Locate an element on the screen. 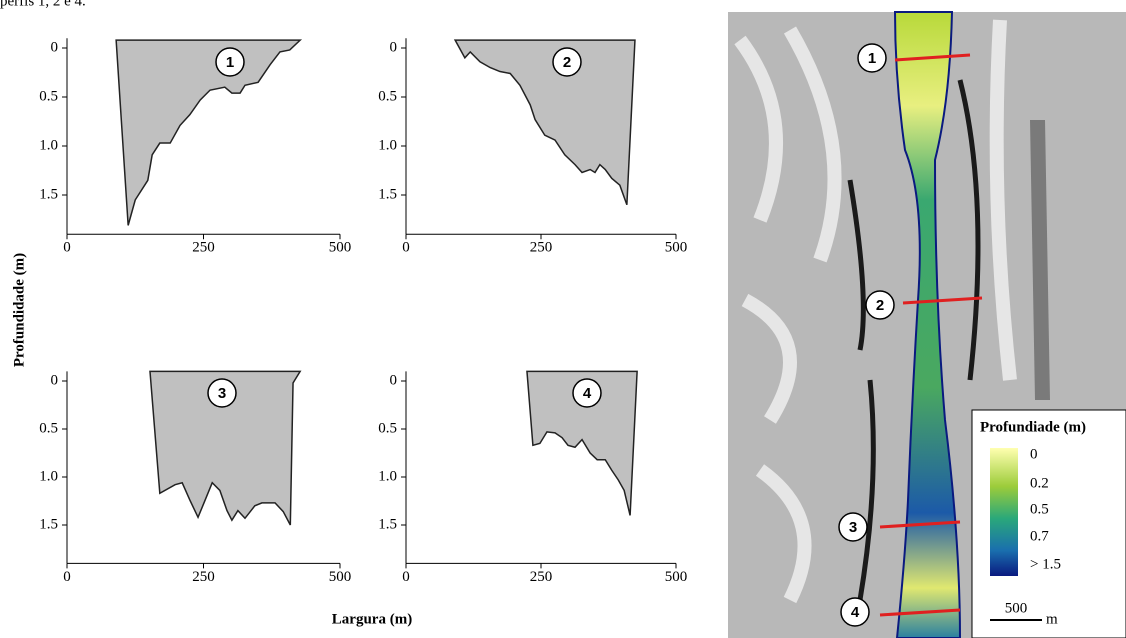  map-profile-number: 4 is located at coordinates (855, 612).